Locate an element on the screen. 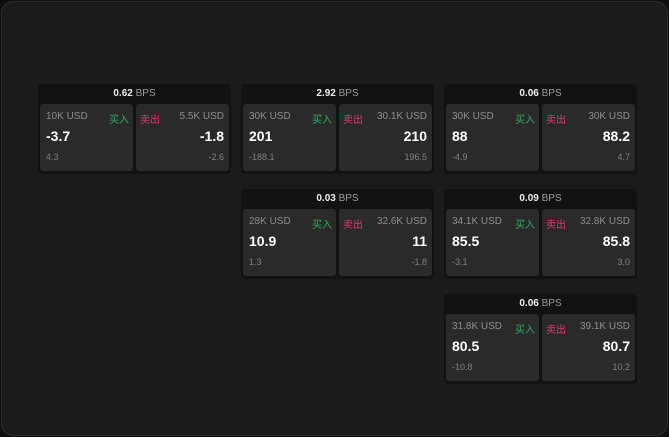  buy-change: -188.1 is located at coordinates (262, 157).